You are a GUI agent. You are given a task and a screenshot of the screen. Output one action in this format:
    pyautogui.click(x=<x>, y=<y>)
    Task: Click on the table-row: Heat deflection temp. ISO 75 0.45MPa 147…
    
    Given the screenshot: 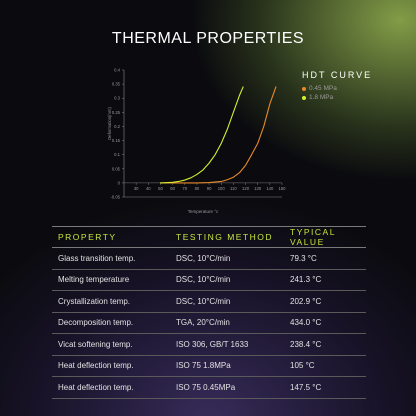 What is the action you would take?
    pyautogui.click(x=209, y=387)
    